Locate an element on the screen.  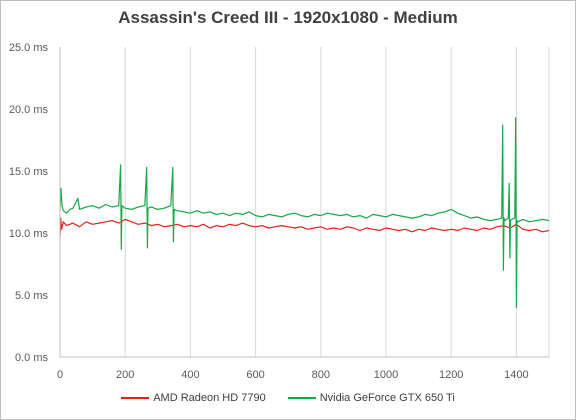
legend-label-nvidia: Nvidia GeForce GTX 650 Ti is located at coordinates (387, 398).